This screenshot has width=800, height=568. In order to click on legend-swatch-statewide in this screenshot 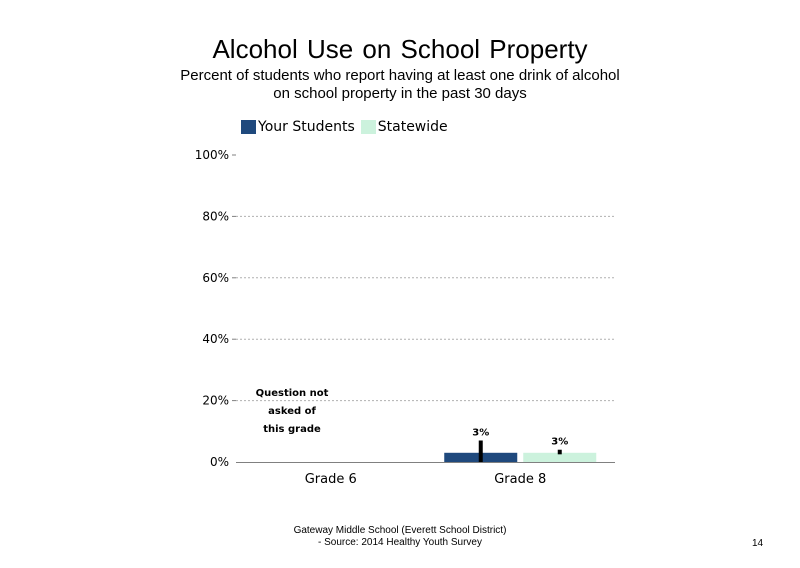, I will do `click(368, 127)`.